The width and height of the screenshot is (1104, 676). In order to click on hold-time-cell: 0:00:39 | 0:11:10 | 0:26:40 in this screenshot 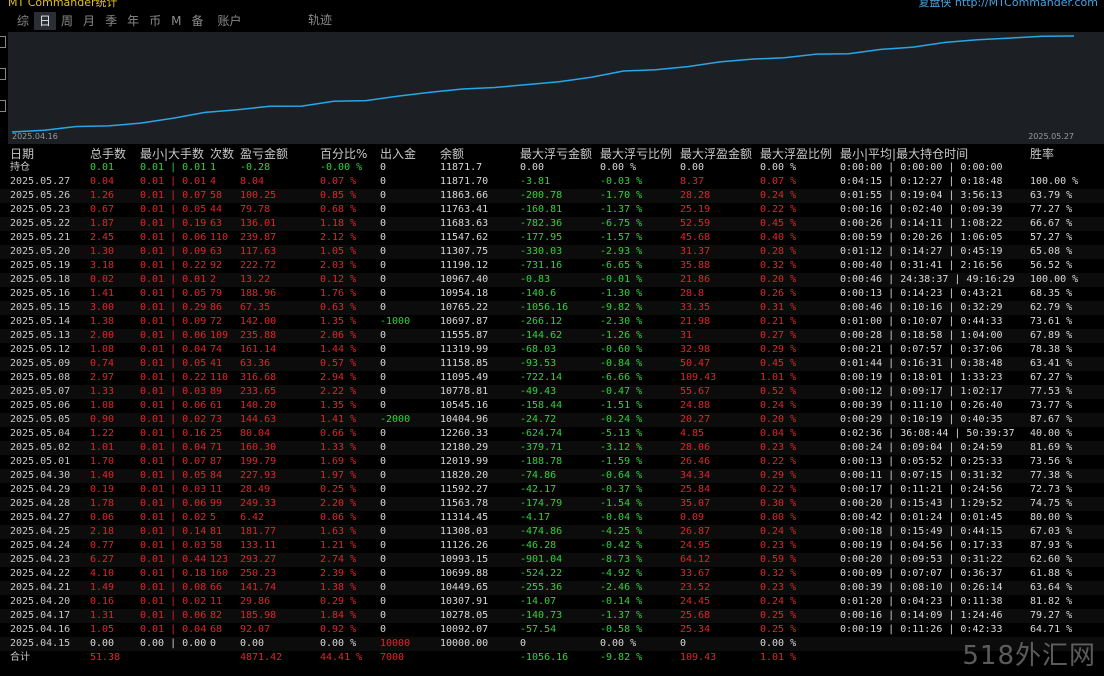, I will do `click(921, 405)`.